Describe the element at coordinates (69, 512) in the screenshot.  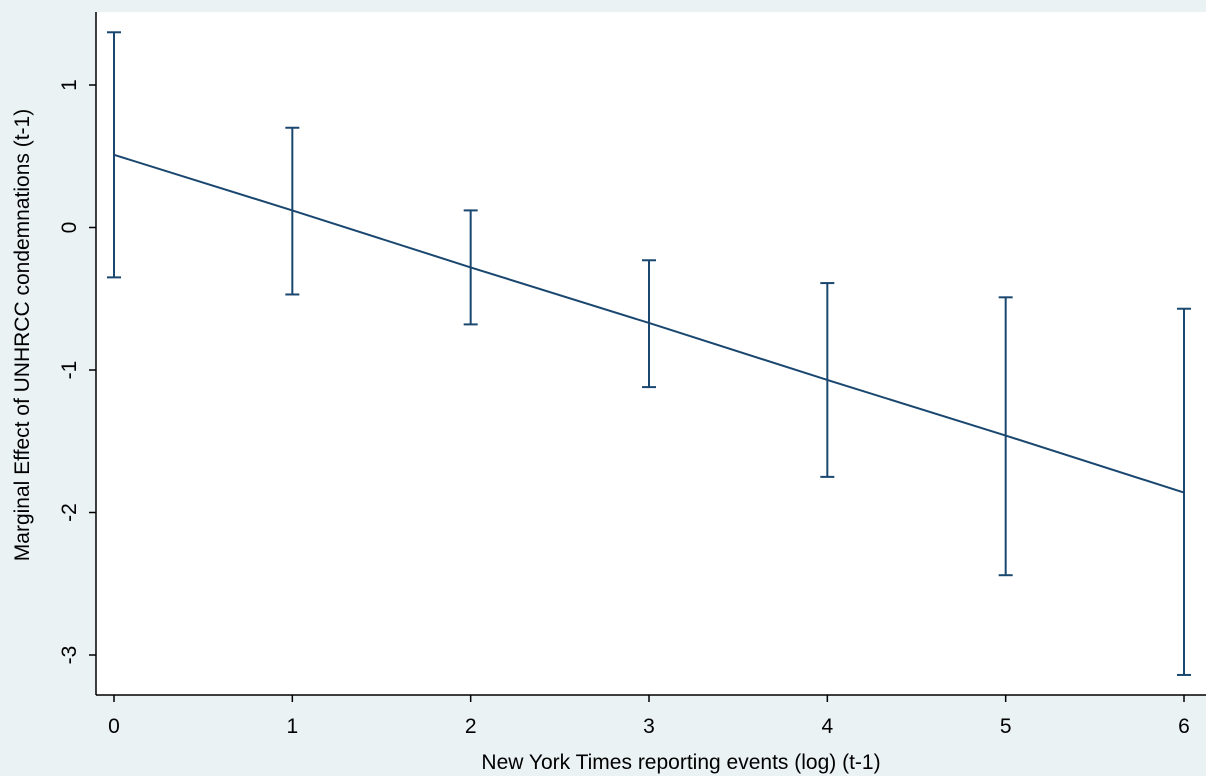
I see `y-tick-label: -2` at that location.